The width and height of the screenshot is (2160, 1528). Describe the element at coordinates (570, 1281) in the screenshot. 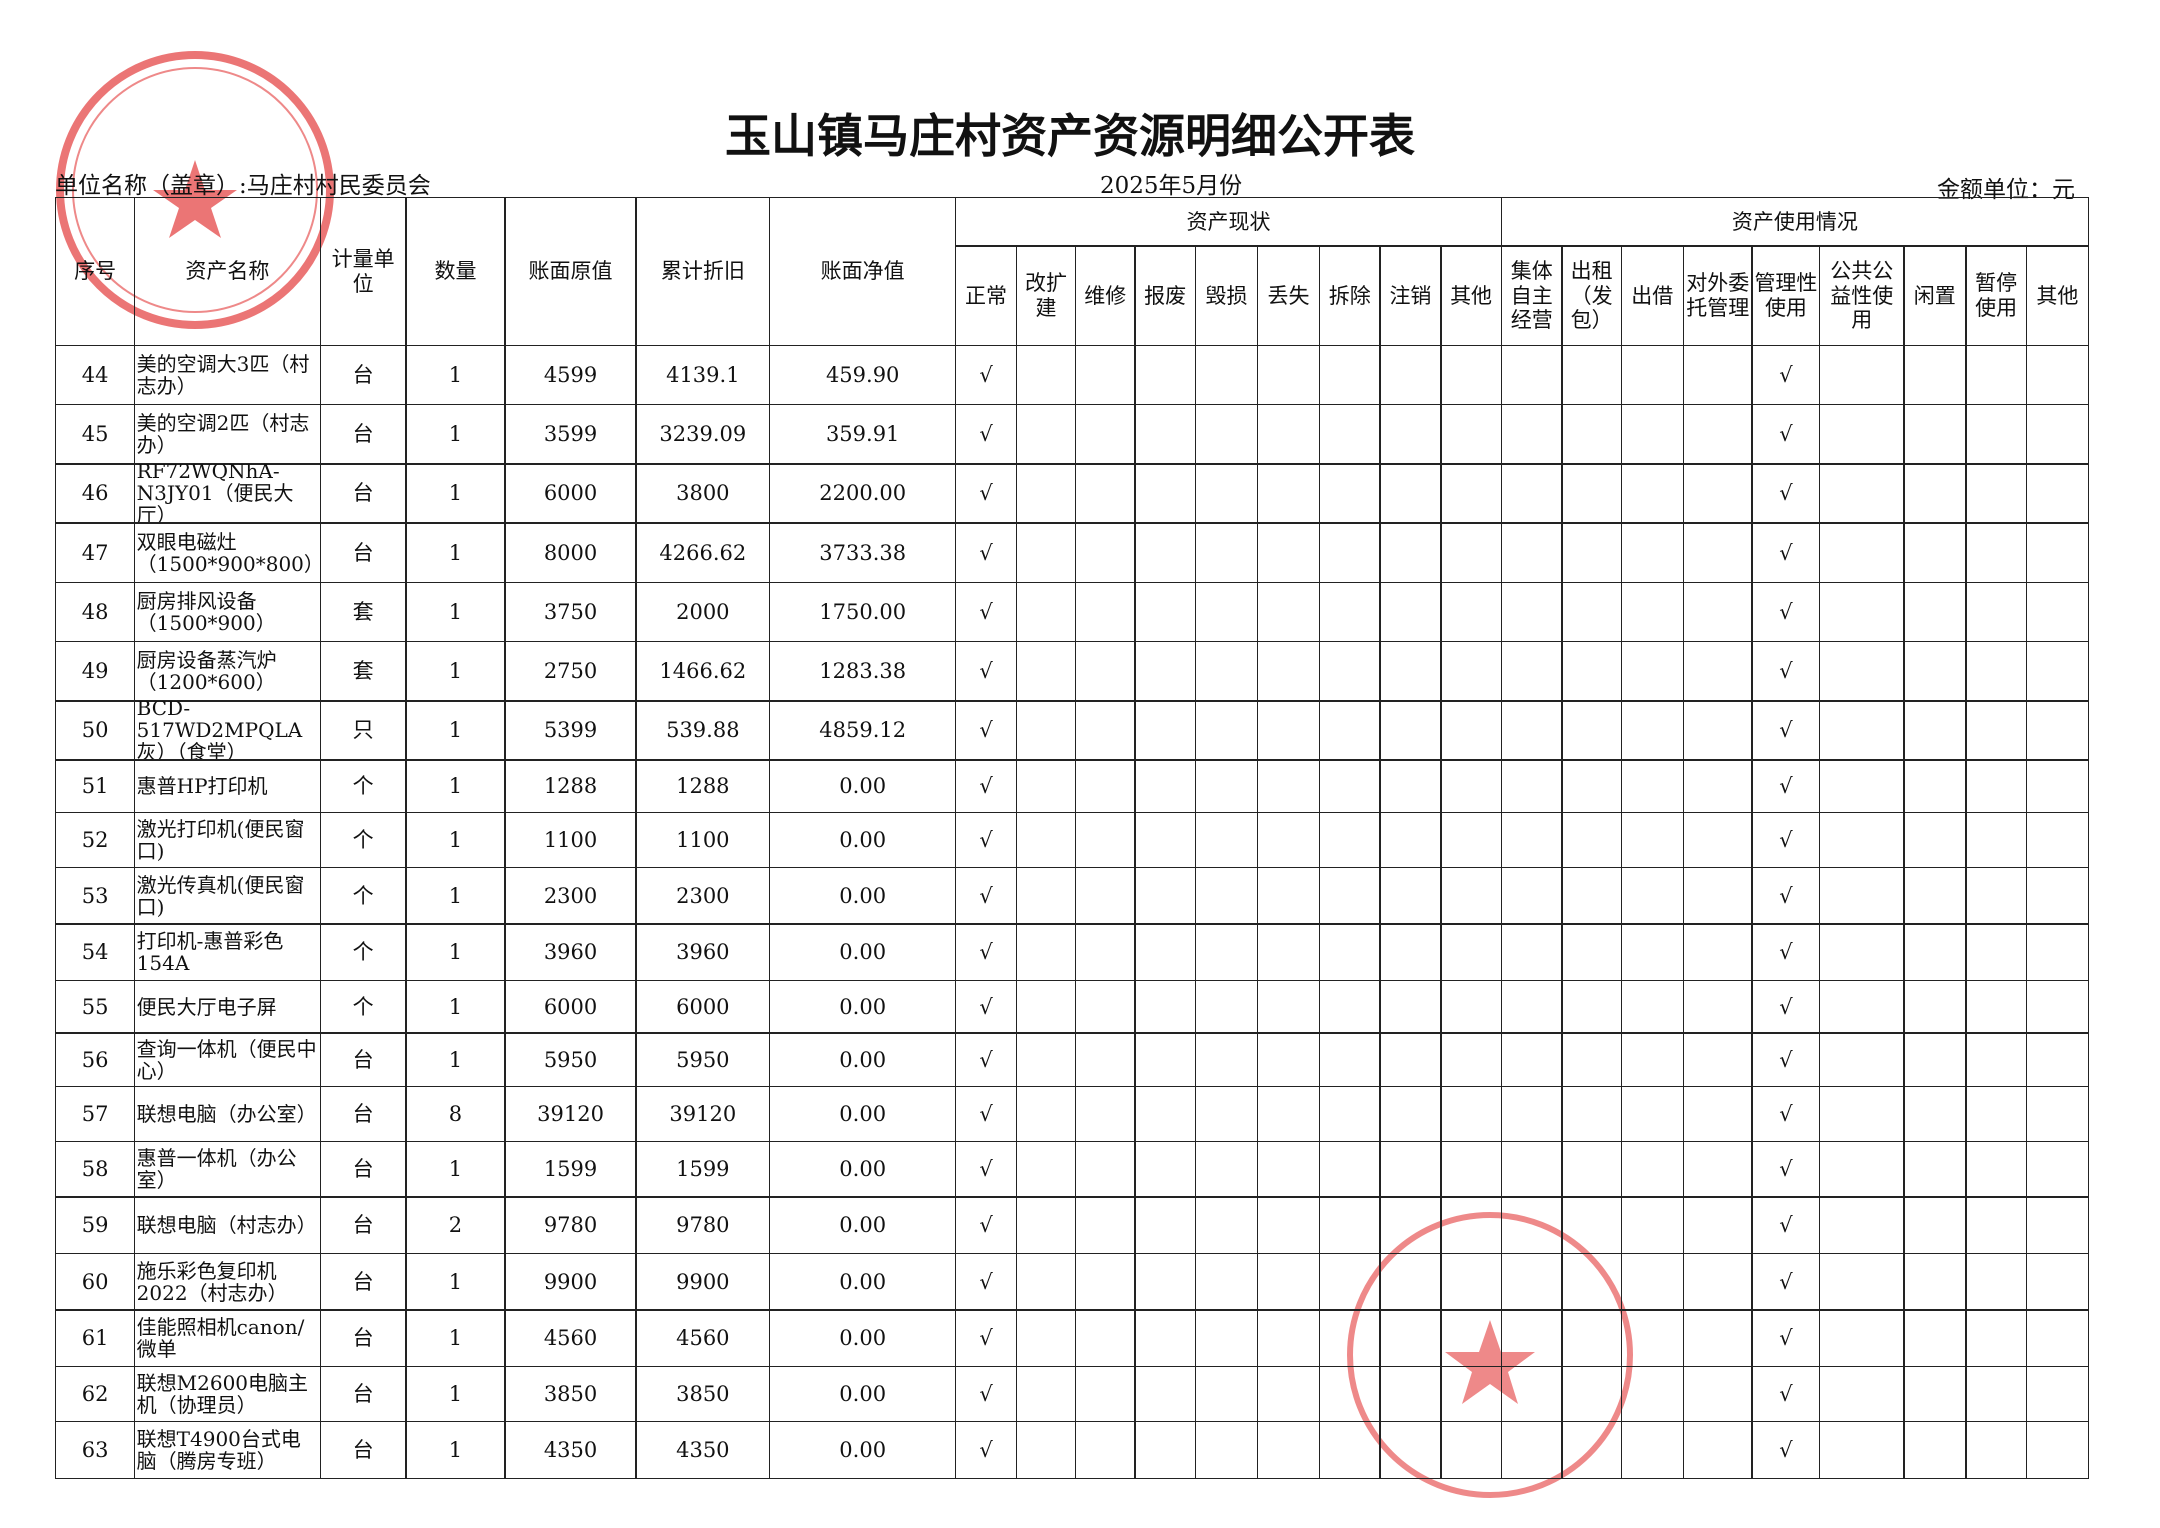

I see `cell-original: 9900` at that location.